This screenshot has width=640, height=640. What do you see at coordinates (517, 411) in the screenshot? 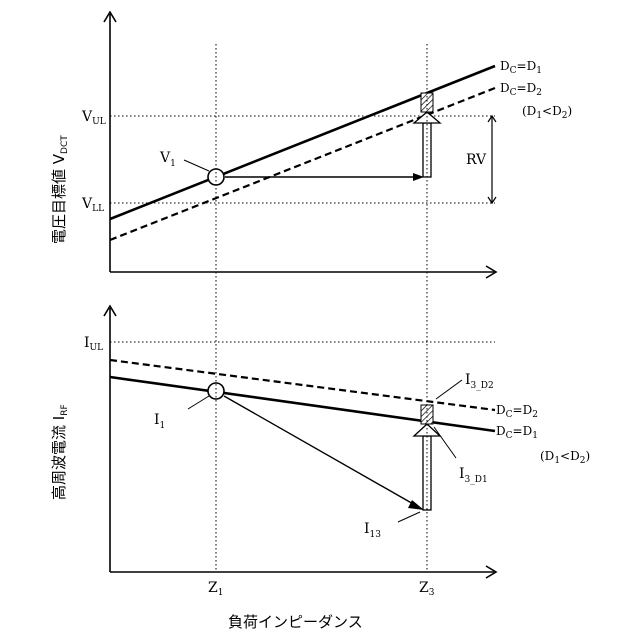
I see `bottom-dc-d2-label: DC=D2` at bounding box center [517, 411].